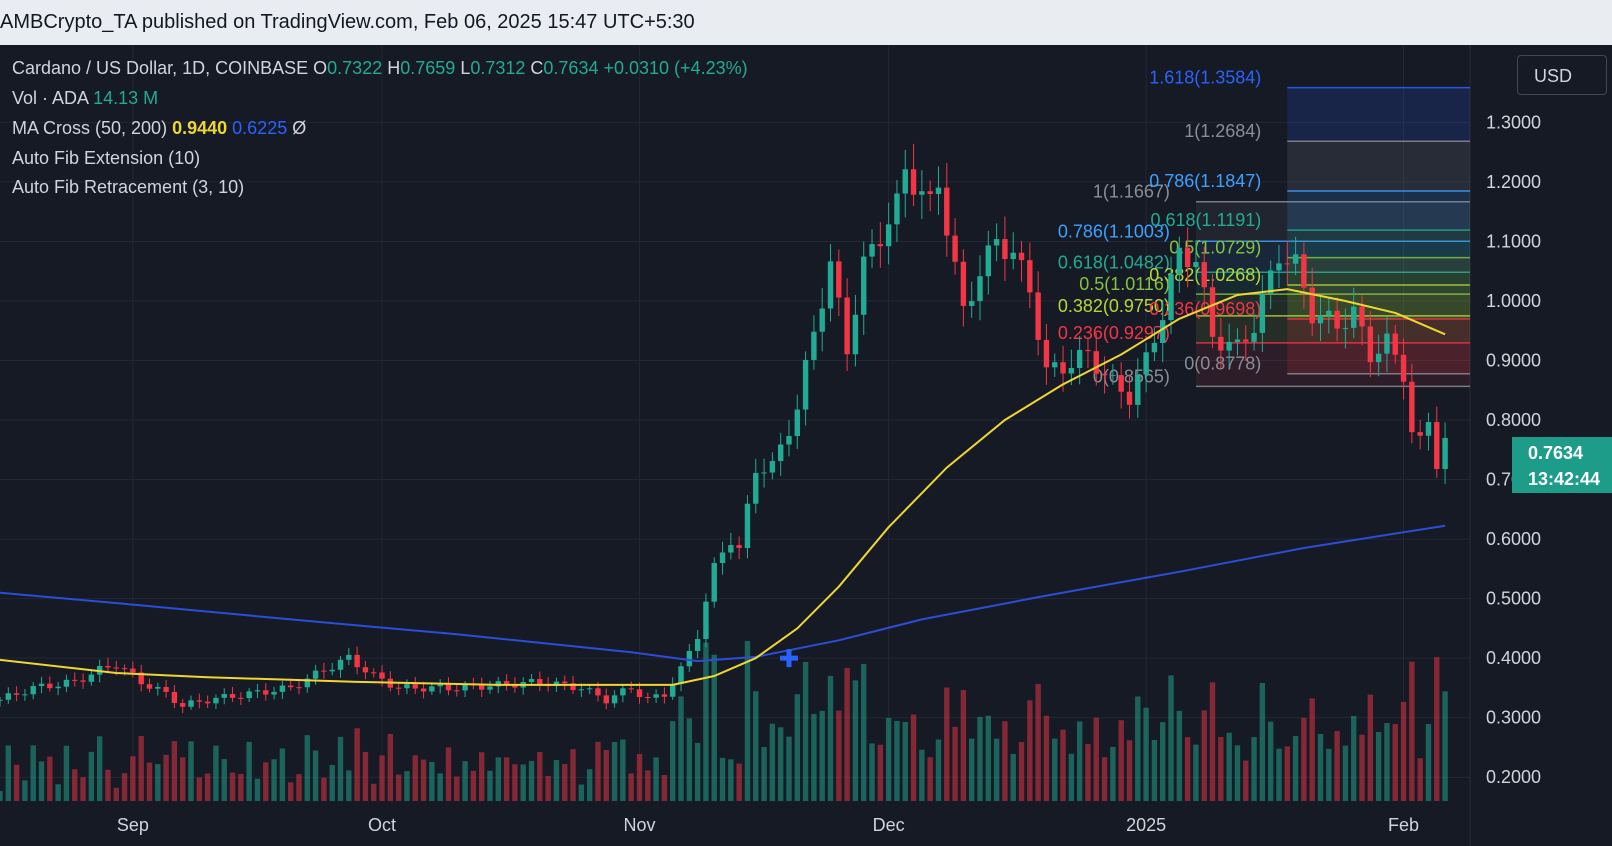 This screenshot has width=1612, height=846. Describe the element at coordinates (465, 68) in the screenshot. I see `low-label: L` at that location.